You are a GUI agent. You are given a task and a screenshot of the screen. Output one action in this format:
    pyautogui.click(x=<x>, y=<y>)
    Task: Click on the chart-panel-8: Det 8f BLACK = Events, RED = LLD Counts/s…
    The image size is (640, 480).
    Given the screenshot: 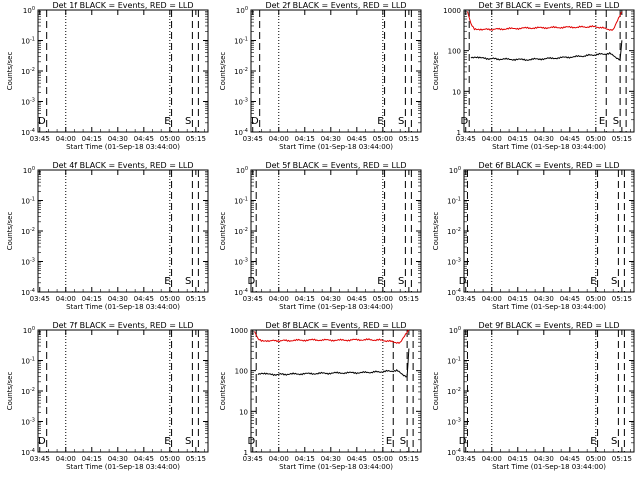 What is the action you would take?
    pyautogui.click(x=320, y=396)
    